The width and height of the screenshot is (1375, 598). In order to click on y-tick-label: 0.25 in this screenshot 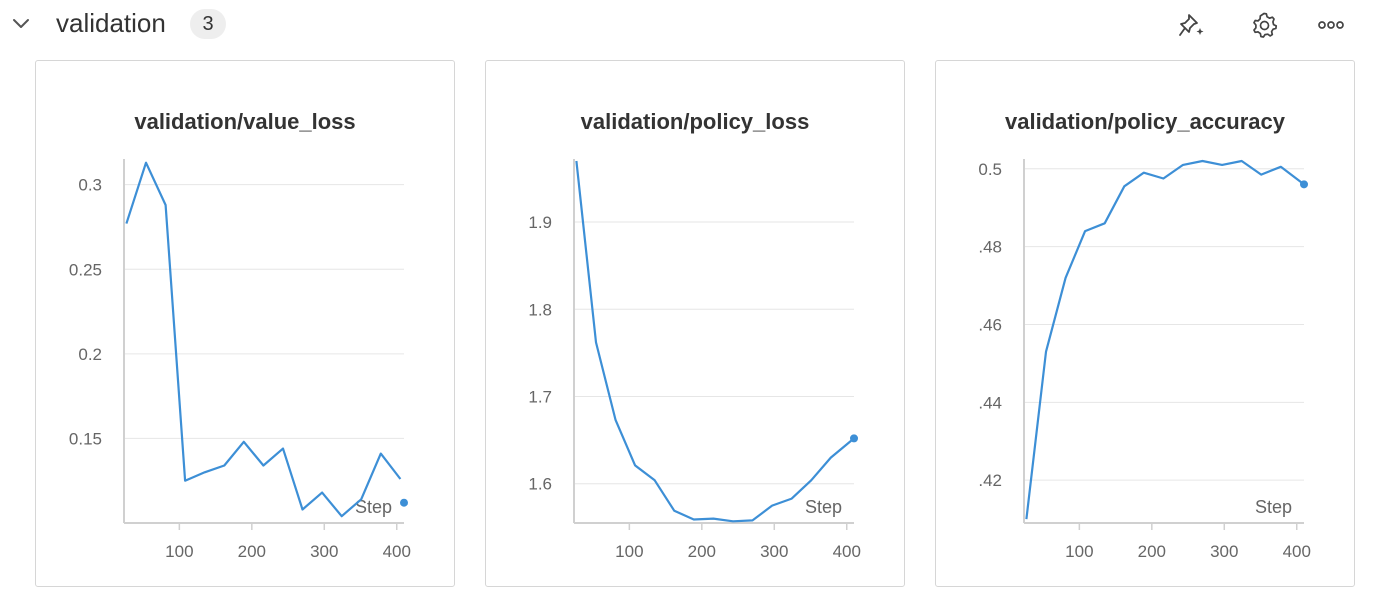, I will do `click(85, 269)`.